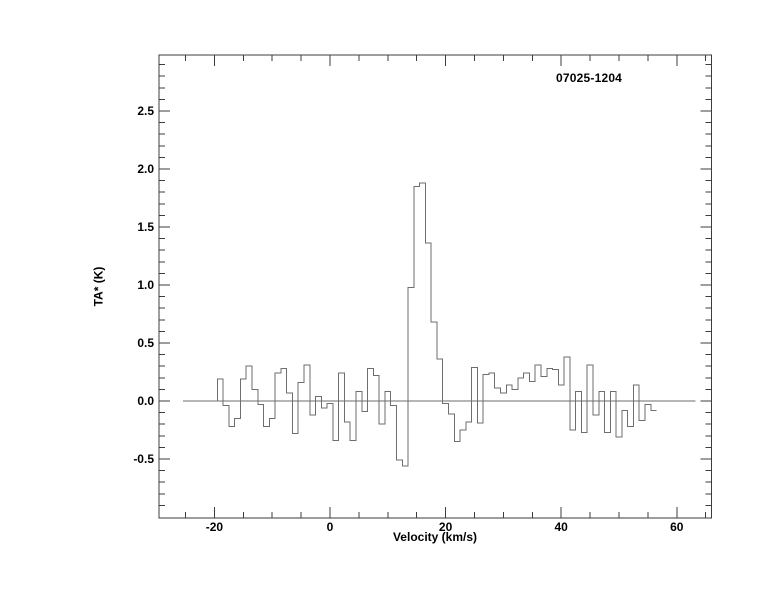  Describe the element at coordinates (98, 286) in the screenshot. I see `y-axis-title: TA* (K)` at that location.